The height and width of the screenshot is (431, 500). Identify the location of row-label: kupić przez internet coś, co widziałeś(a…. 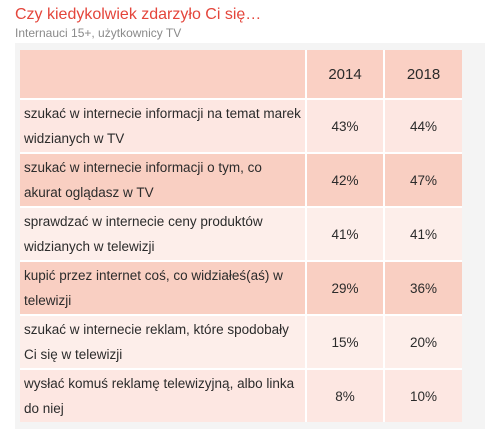
(163, 288).